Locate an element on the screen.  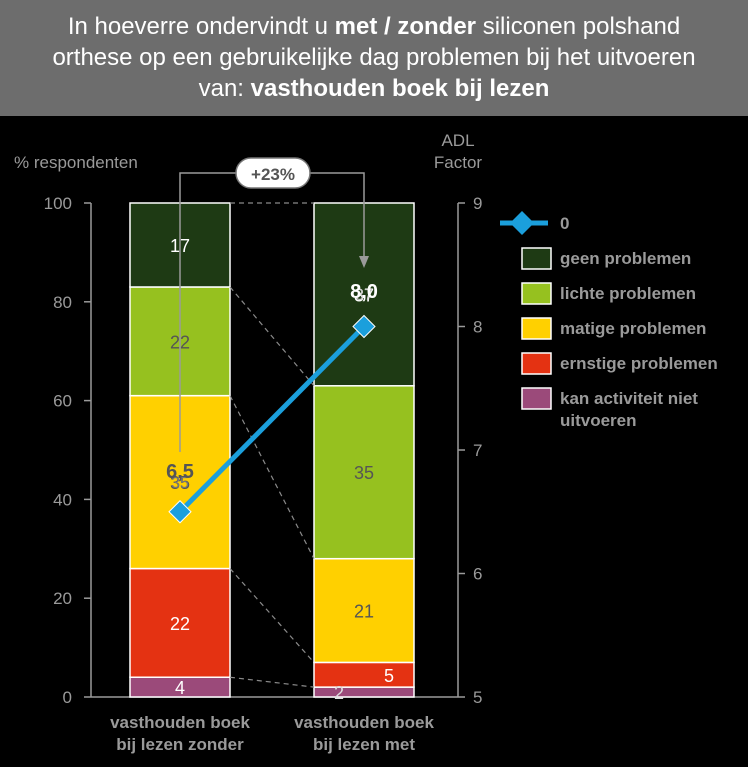
y2-axis-label-line2: Factor is located at coordinates (458, 162).